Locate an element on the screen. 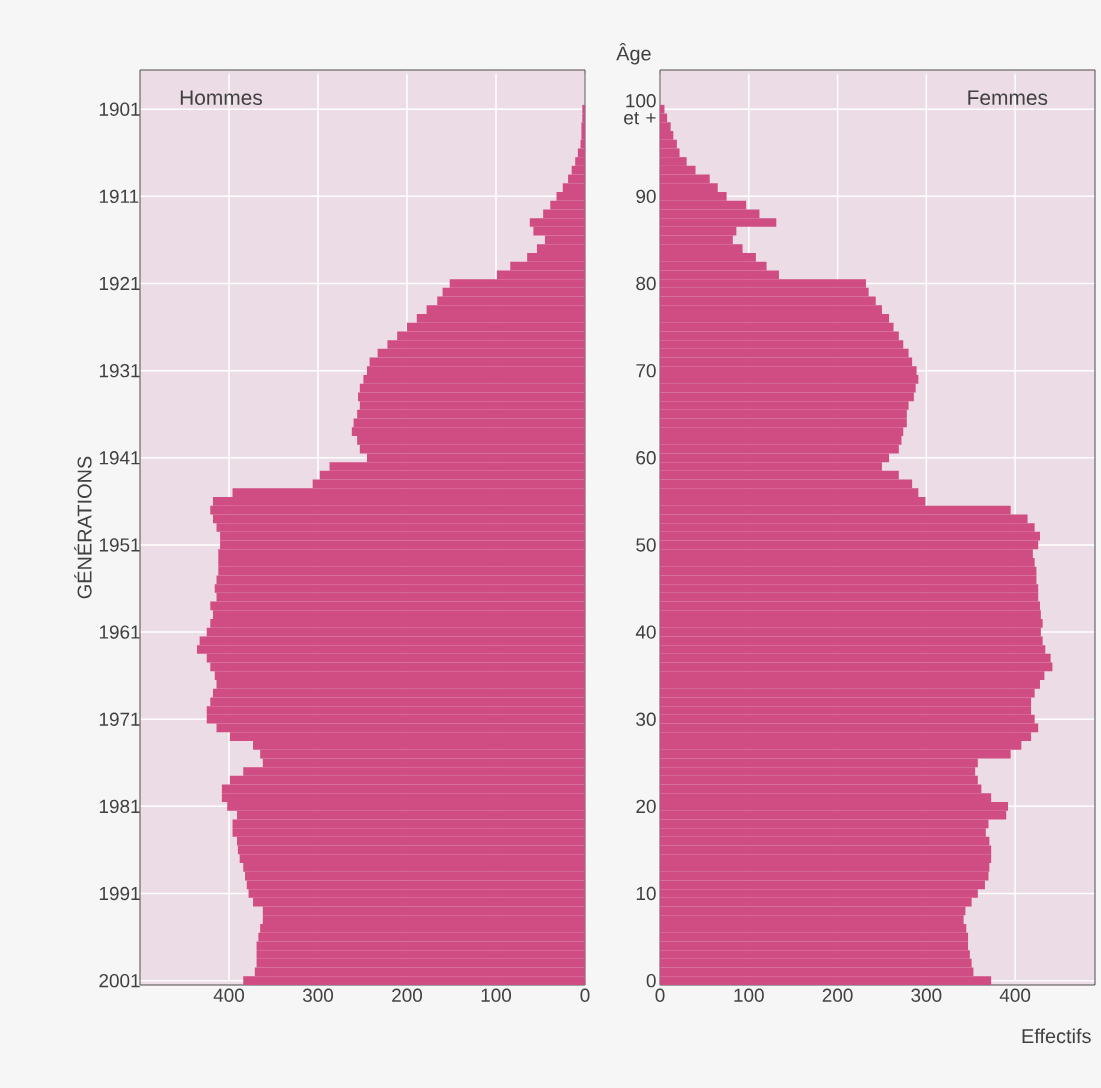 The width and height of the screenshot is (1101, 1088). y-tick-label: 1911 is located at coordinates (119, 196).